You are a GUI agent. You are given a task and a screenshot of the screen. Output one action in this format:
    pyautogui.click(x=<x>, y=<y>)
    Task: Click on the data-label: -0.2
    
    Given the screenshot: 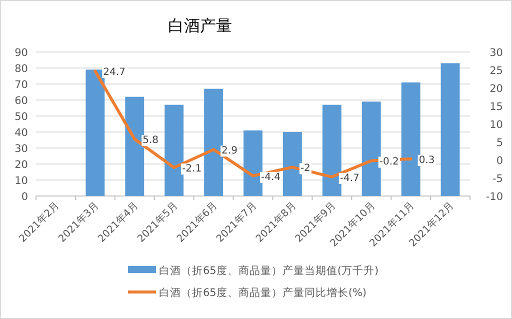 What is the action you would take?
    pyautogui.click(x=389, y=162)
    